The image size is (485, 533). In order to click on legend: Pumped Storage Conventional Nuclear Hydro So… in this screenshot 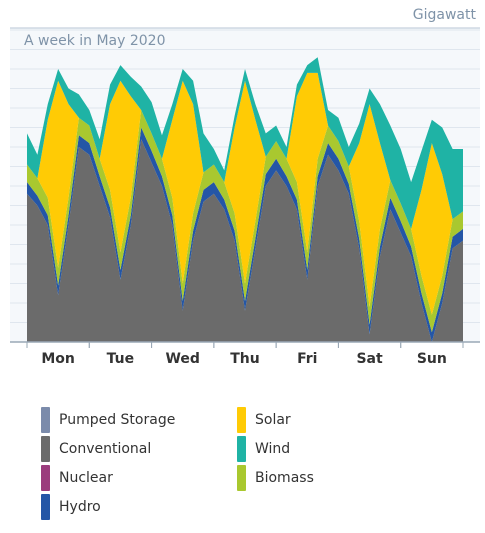, I will do `click(177, 463)`.